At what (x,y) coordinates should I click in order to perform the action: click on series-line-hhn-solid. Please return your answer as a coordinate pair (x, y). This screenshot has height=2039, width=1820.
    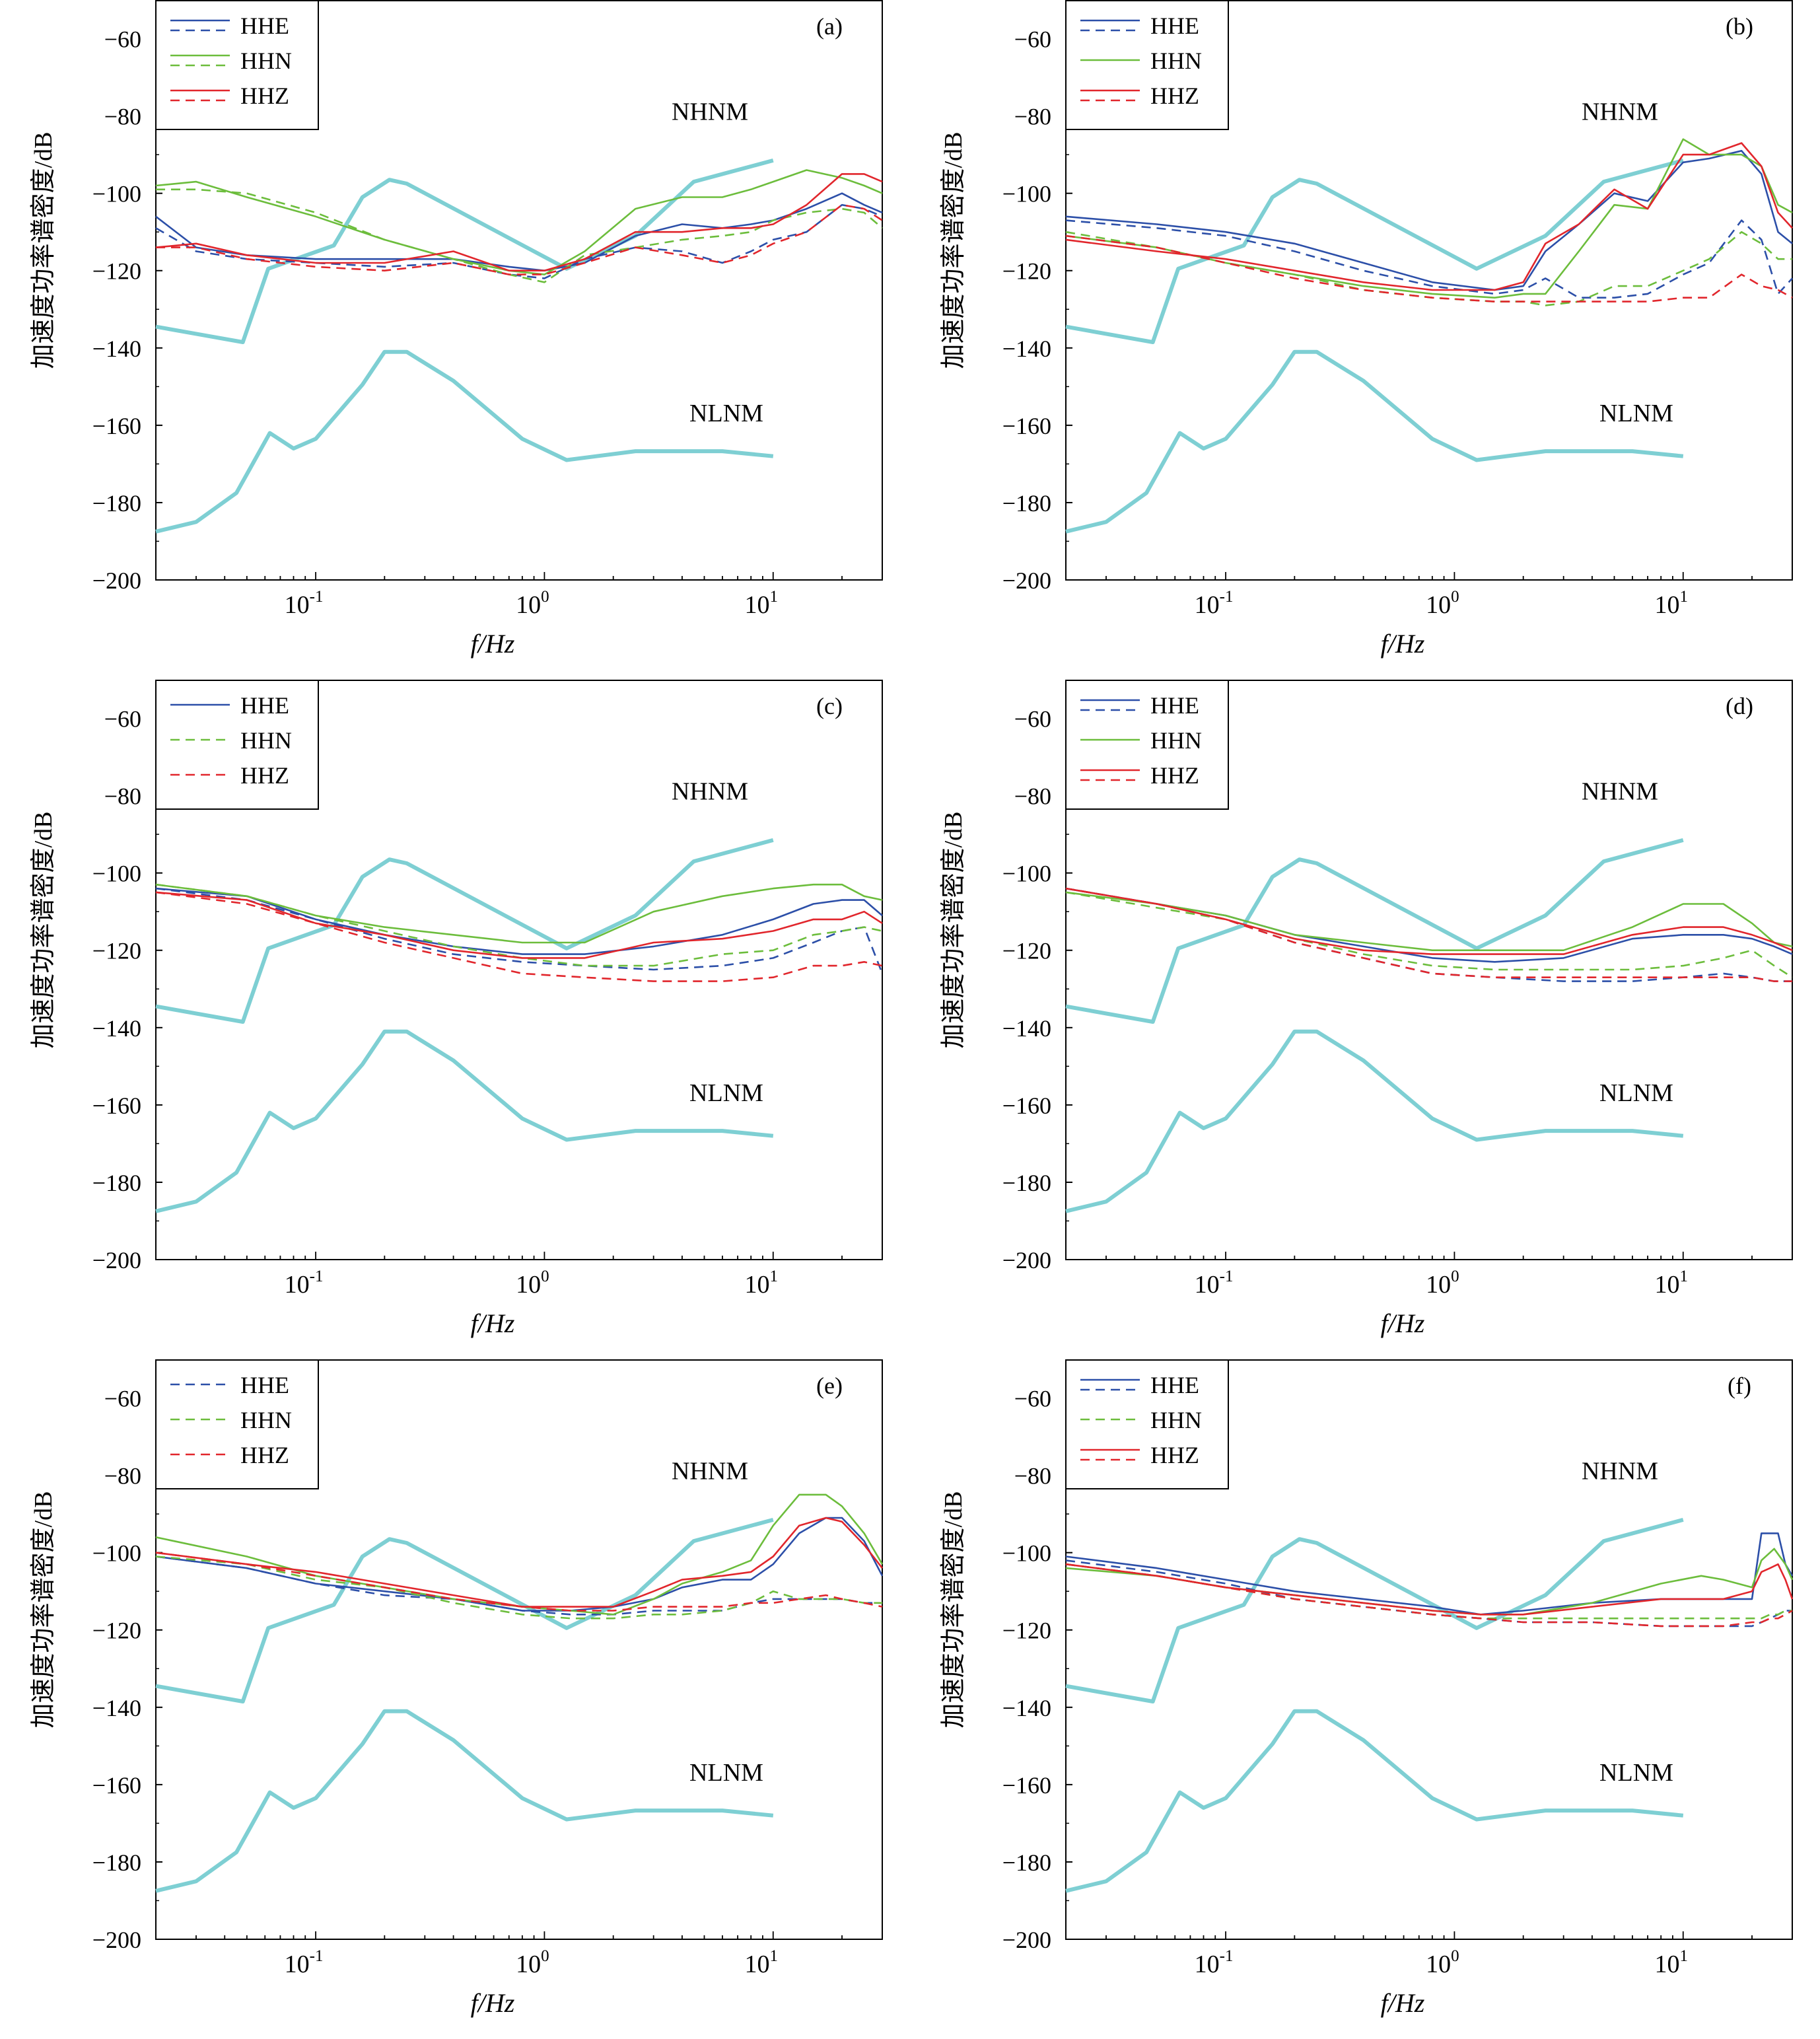
    Looking at the image, I should click on (519, 914).